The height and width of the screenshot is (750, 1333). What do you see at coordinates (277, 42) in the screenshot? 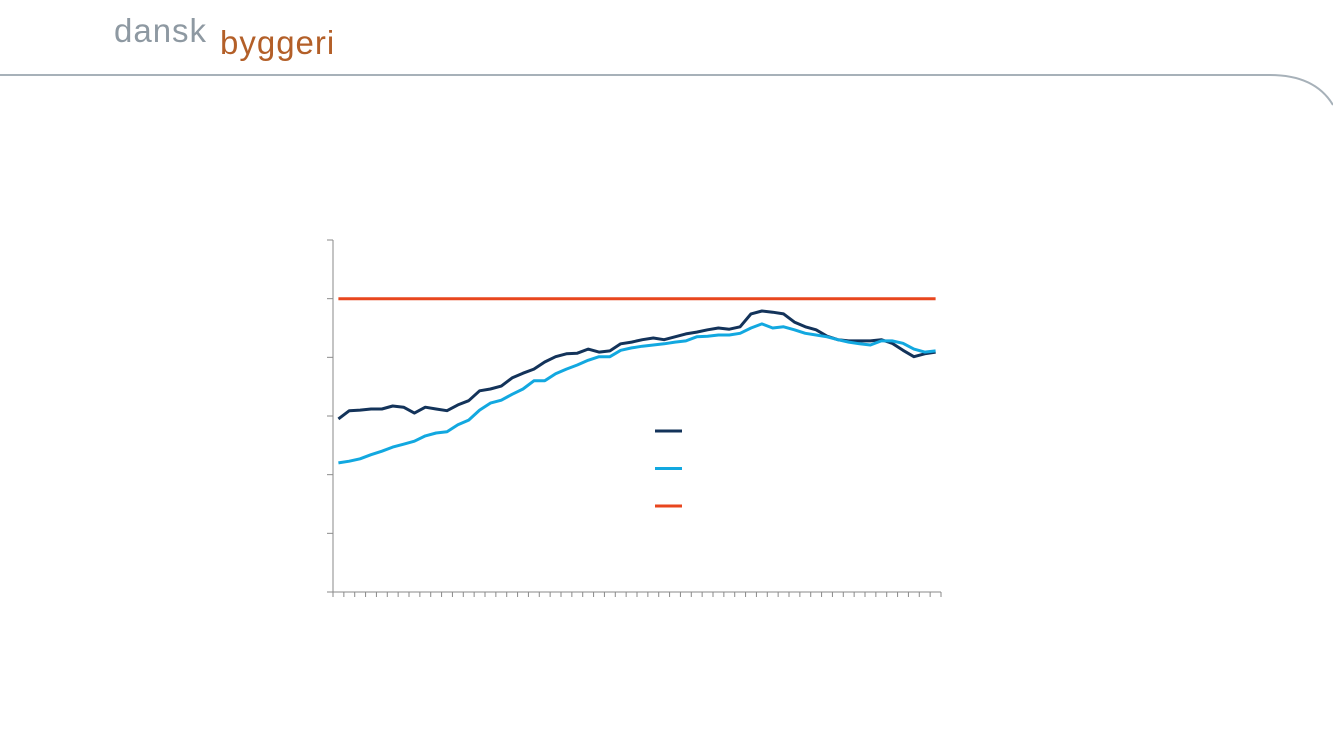
I see `logo-text: byggeri` at bounding box center [277, 42].